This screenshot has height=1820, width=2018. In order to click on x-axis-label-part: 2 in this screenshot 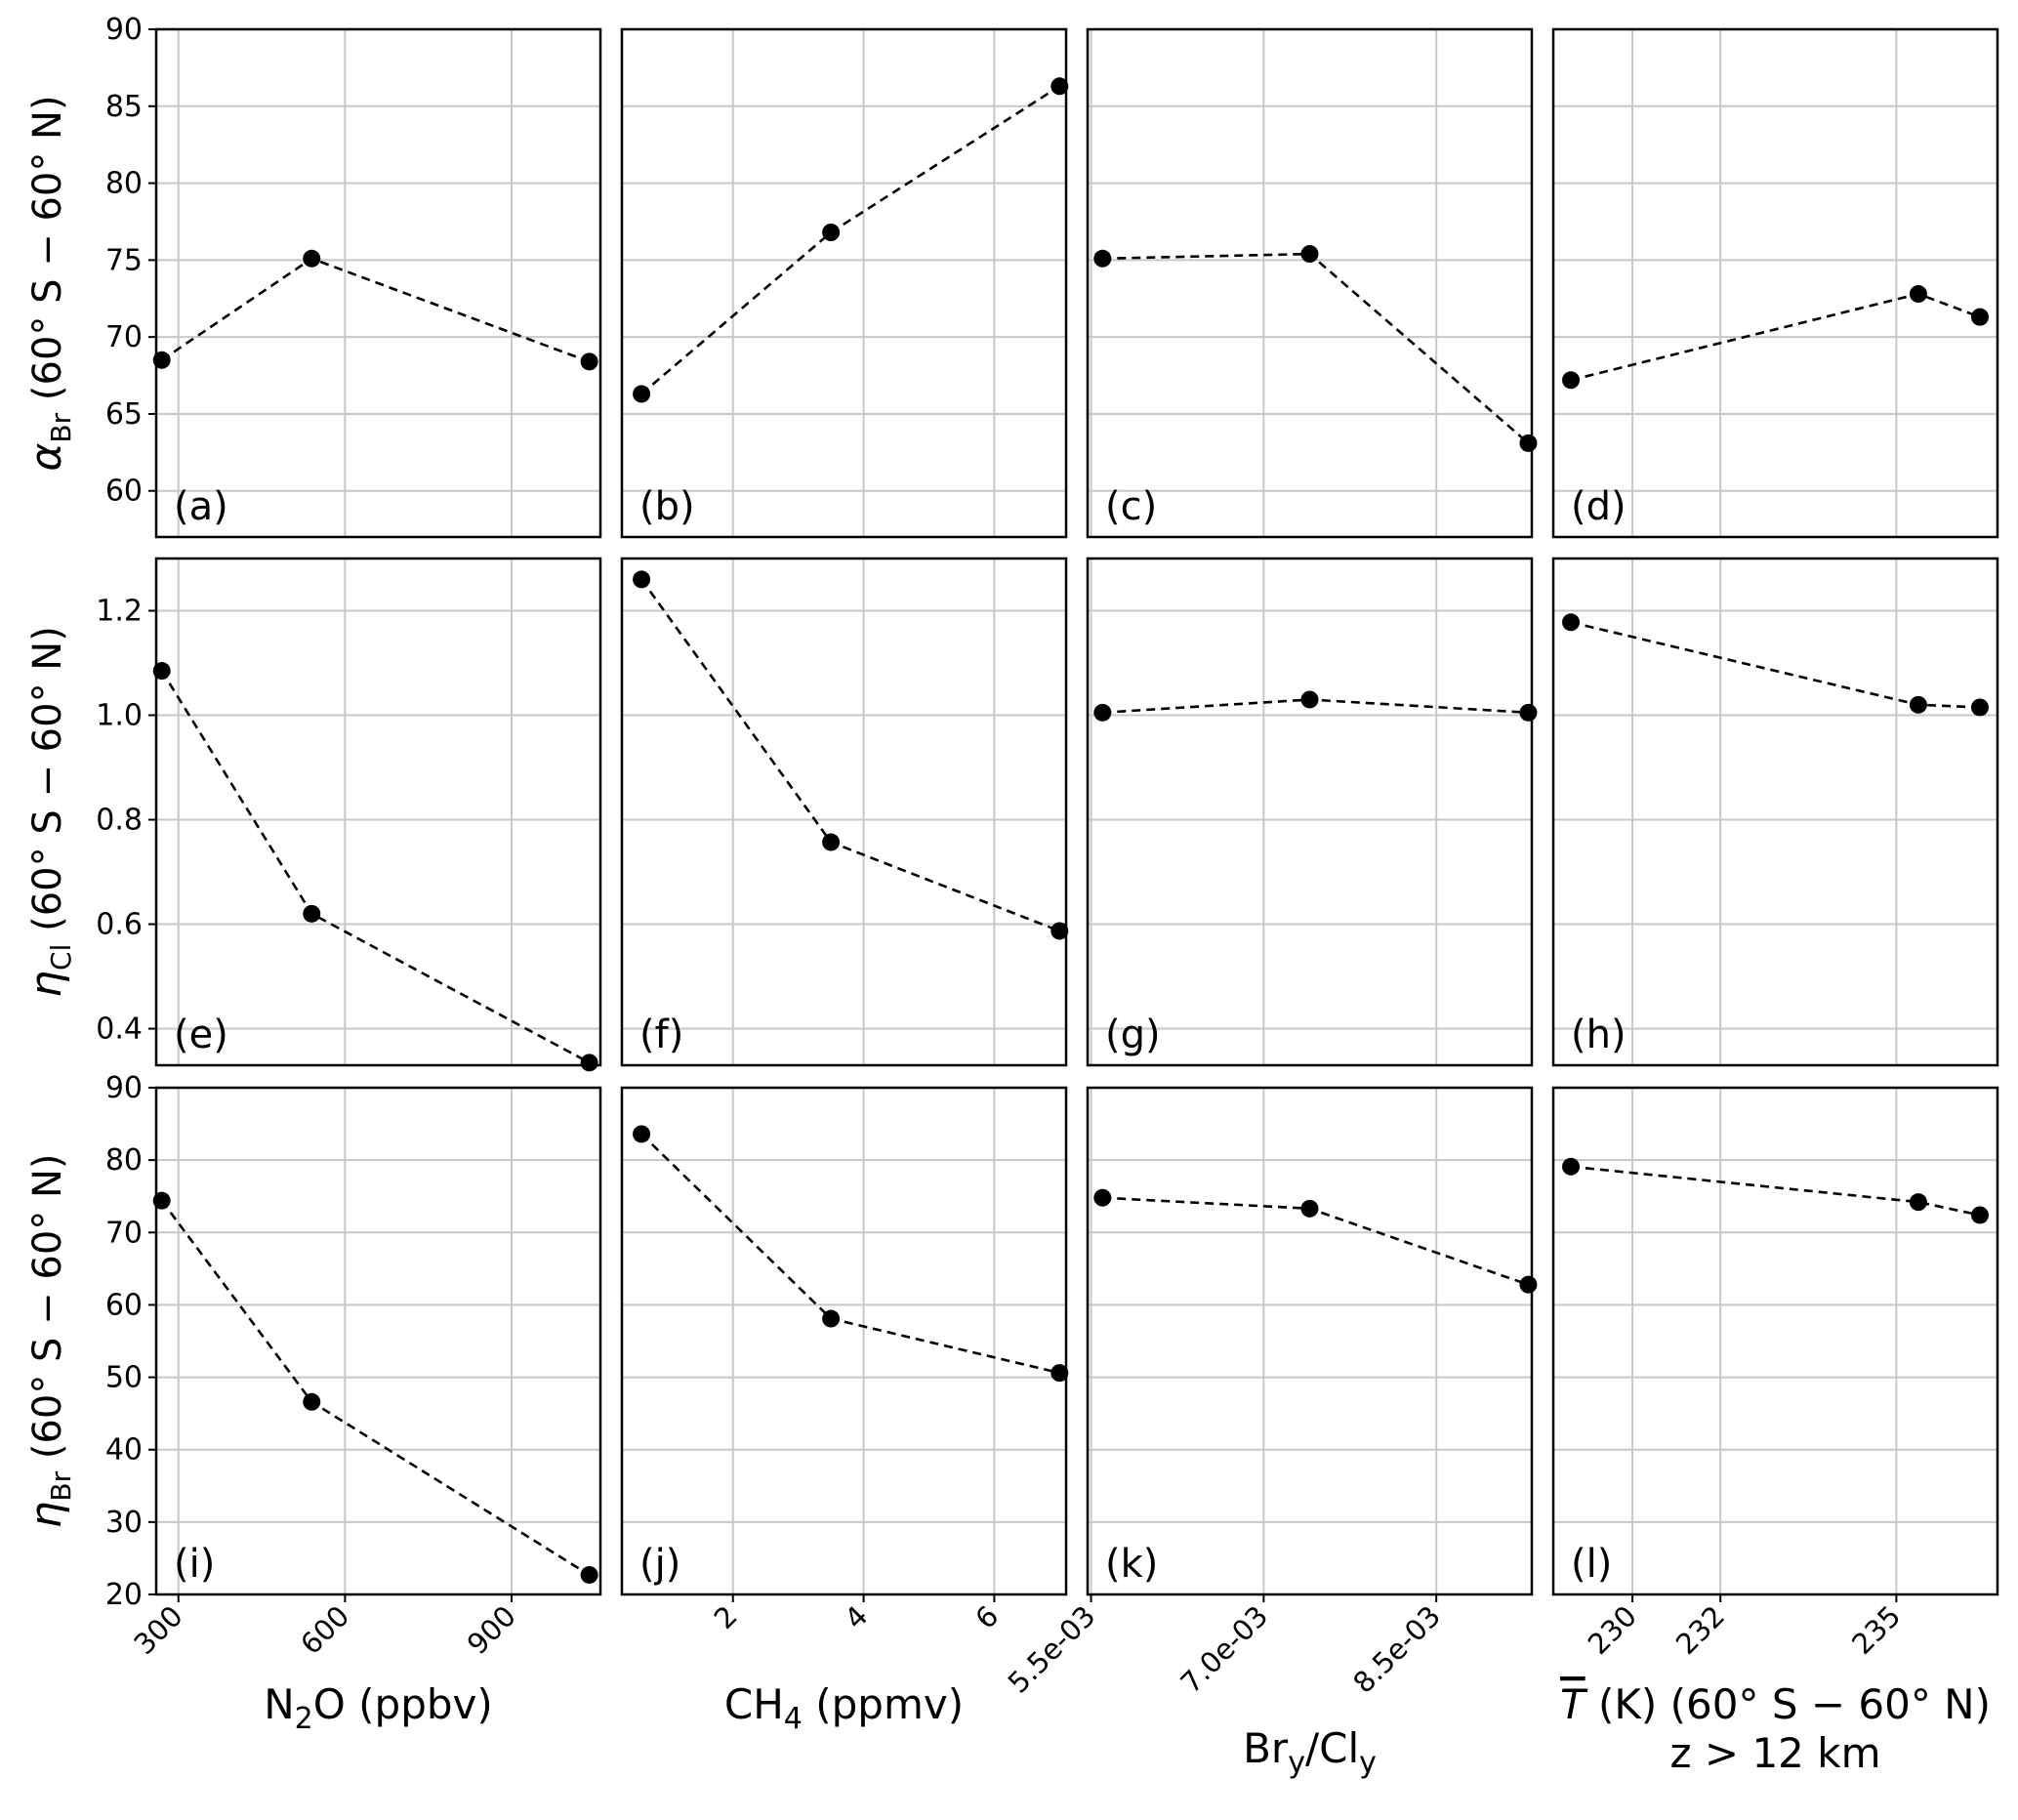, I will do `click(304, 1719)`.